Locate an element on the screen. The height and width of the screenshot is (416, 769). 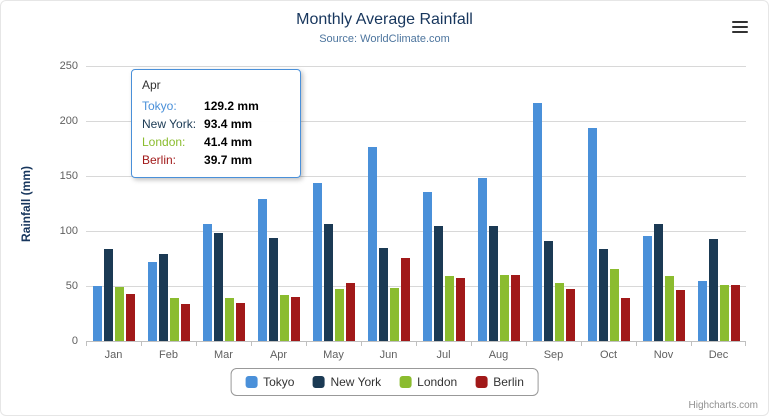
tooltip-series-name: Tokyo: is located at coordinates (159, 106).